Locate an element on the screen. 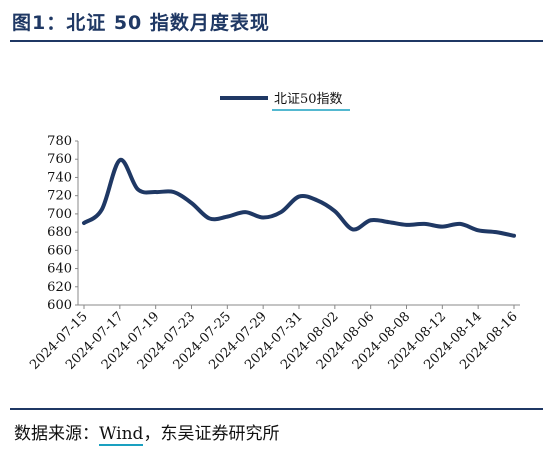  y-tick-label: 600 is located at coordinates (59, 305).